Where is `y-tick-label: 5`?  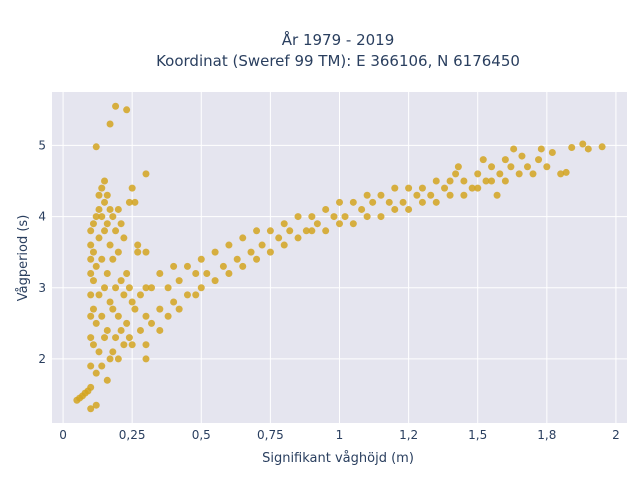
y-tick-label: 5 is located at coordinates (42, 145).